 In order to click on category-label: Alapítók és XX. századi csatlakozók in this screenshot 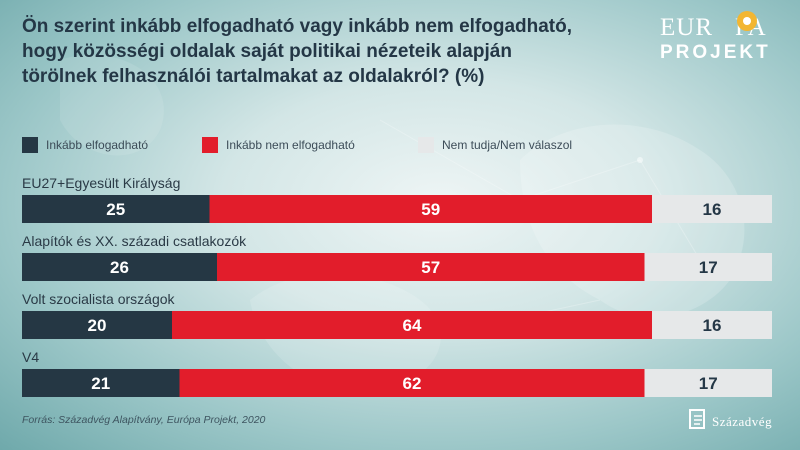, I will do `click(134, 241)`.